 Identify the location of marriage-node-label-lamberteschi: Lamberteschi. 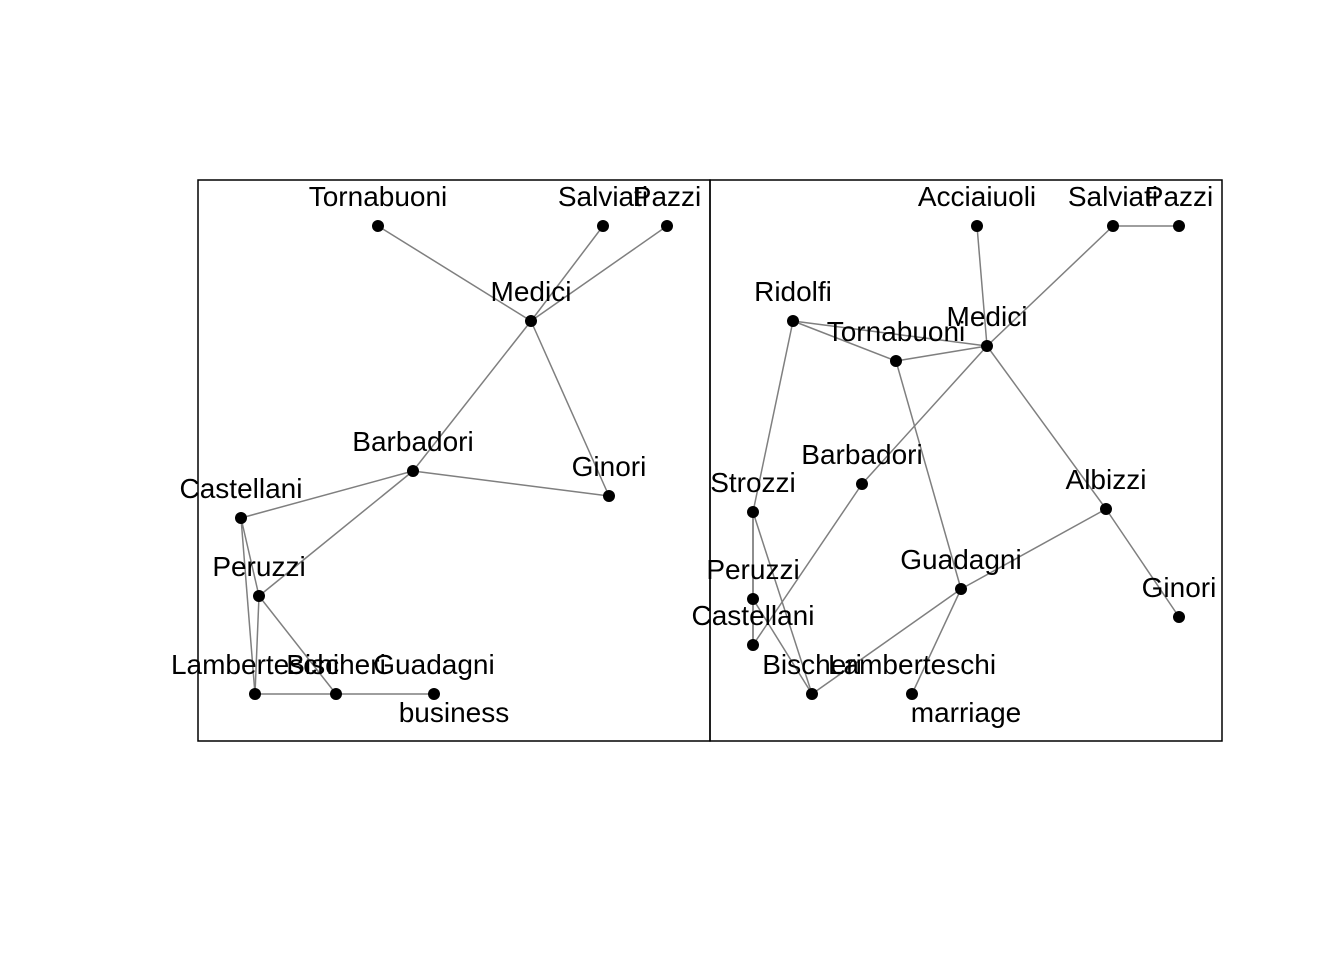
(912, 664).